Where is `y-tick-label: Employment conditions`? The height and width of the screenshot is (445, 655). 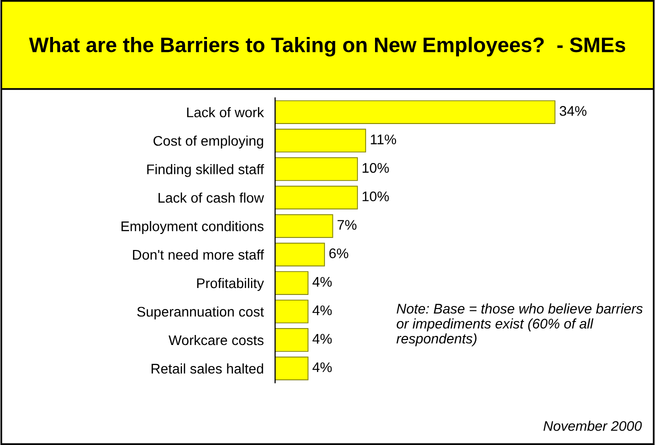 y-tick-label: Employment conditions is located at coordinates (193, 227).